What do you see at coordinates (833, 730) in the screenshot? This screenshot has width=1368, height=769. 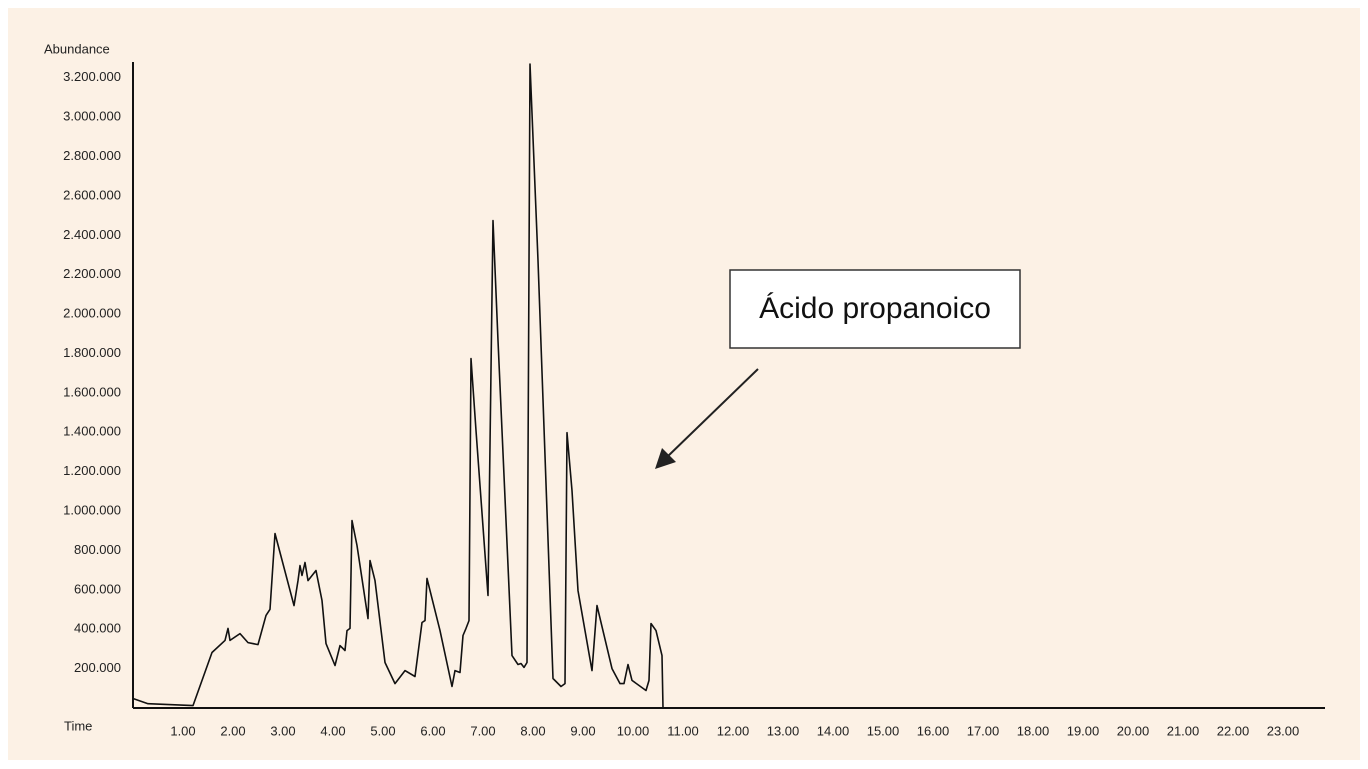 I see `x-tick-label: 14.00` at bounding box center [833, 730].